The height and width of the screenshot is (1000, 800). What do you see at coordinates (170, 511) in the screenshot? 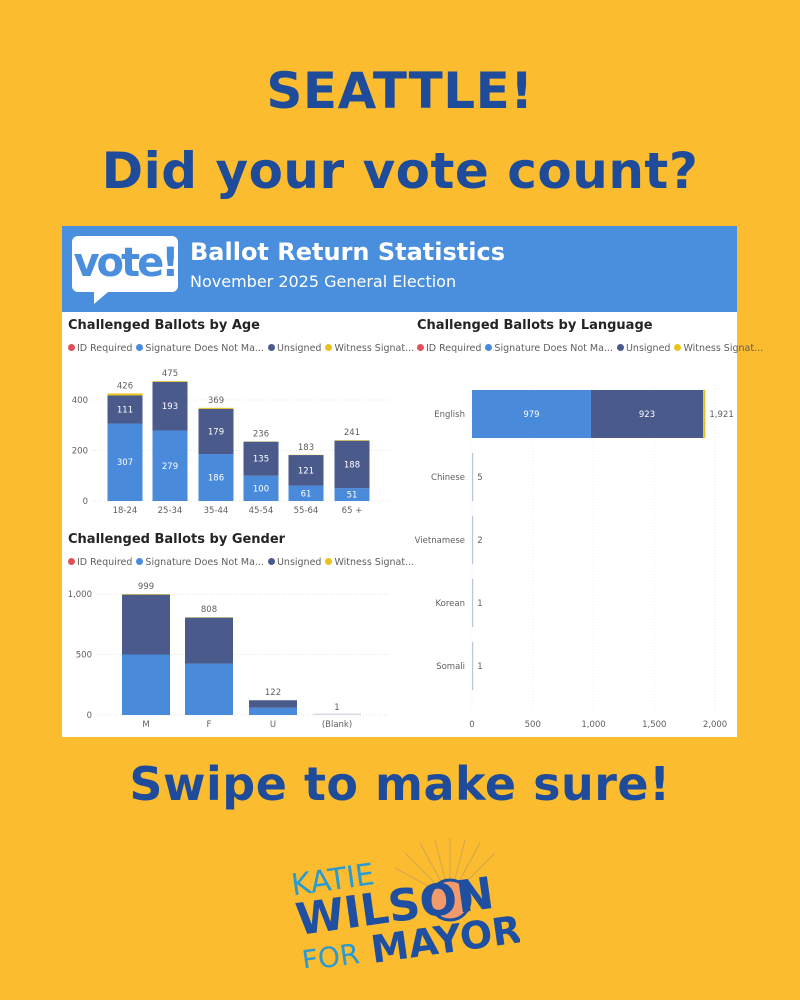
I see `x-tick-label: 25-34` at bounding box center [170, 511].